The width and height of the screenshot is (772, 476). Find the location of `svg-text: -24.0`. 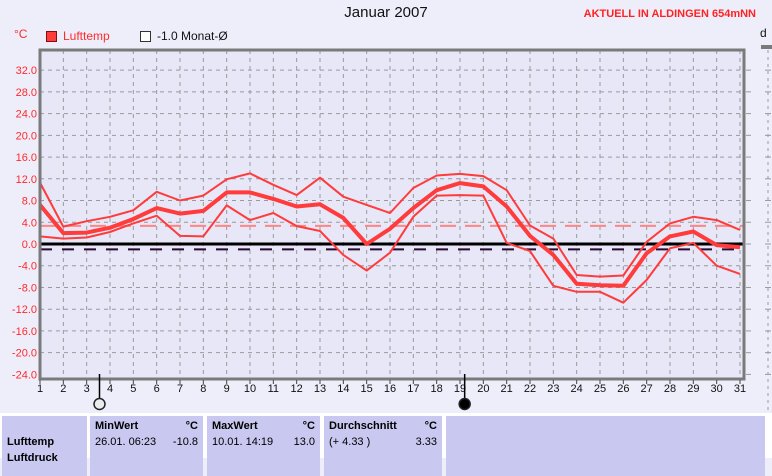

svg-text: -24.0 is located at coordinates (24, 375).